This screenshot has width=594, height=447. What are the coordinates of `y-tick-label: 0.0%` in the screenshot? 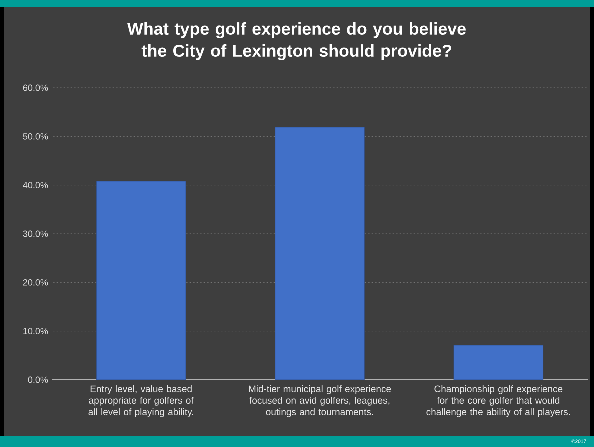 It's located at (38, 380).